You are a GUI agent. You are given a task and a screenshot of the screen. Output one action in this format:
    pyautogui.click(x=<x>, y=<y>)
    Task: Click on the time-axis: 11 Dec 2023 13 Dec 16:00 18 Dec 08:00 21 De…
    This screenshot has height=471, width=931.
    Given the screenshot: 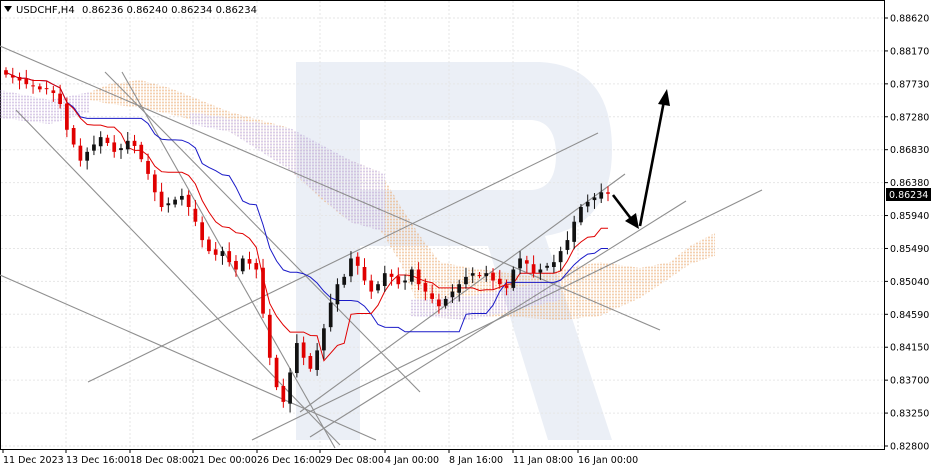 What is the action you would take?
    pyautogui.click(x=320, y=457)
    